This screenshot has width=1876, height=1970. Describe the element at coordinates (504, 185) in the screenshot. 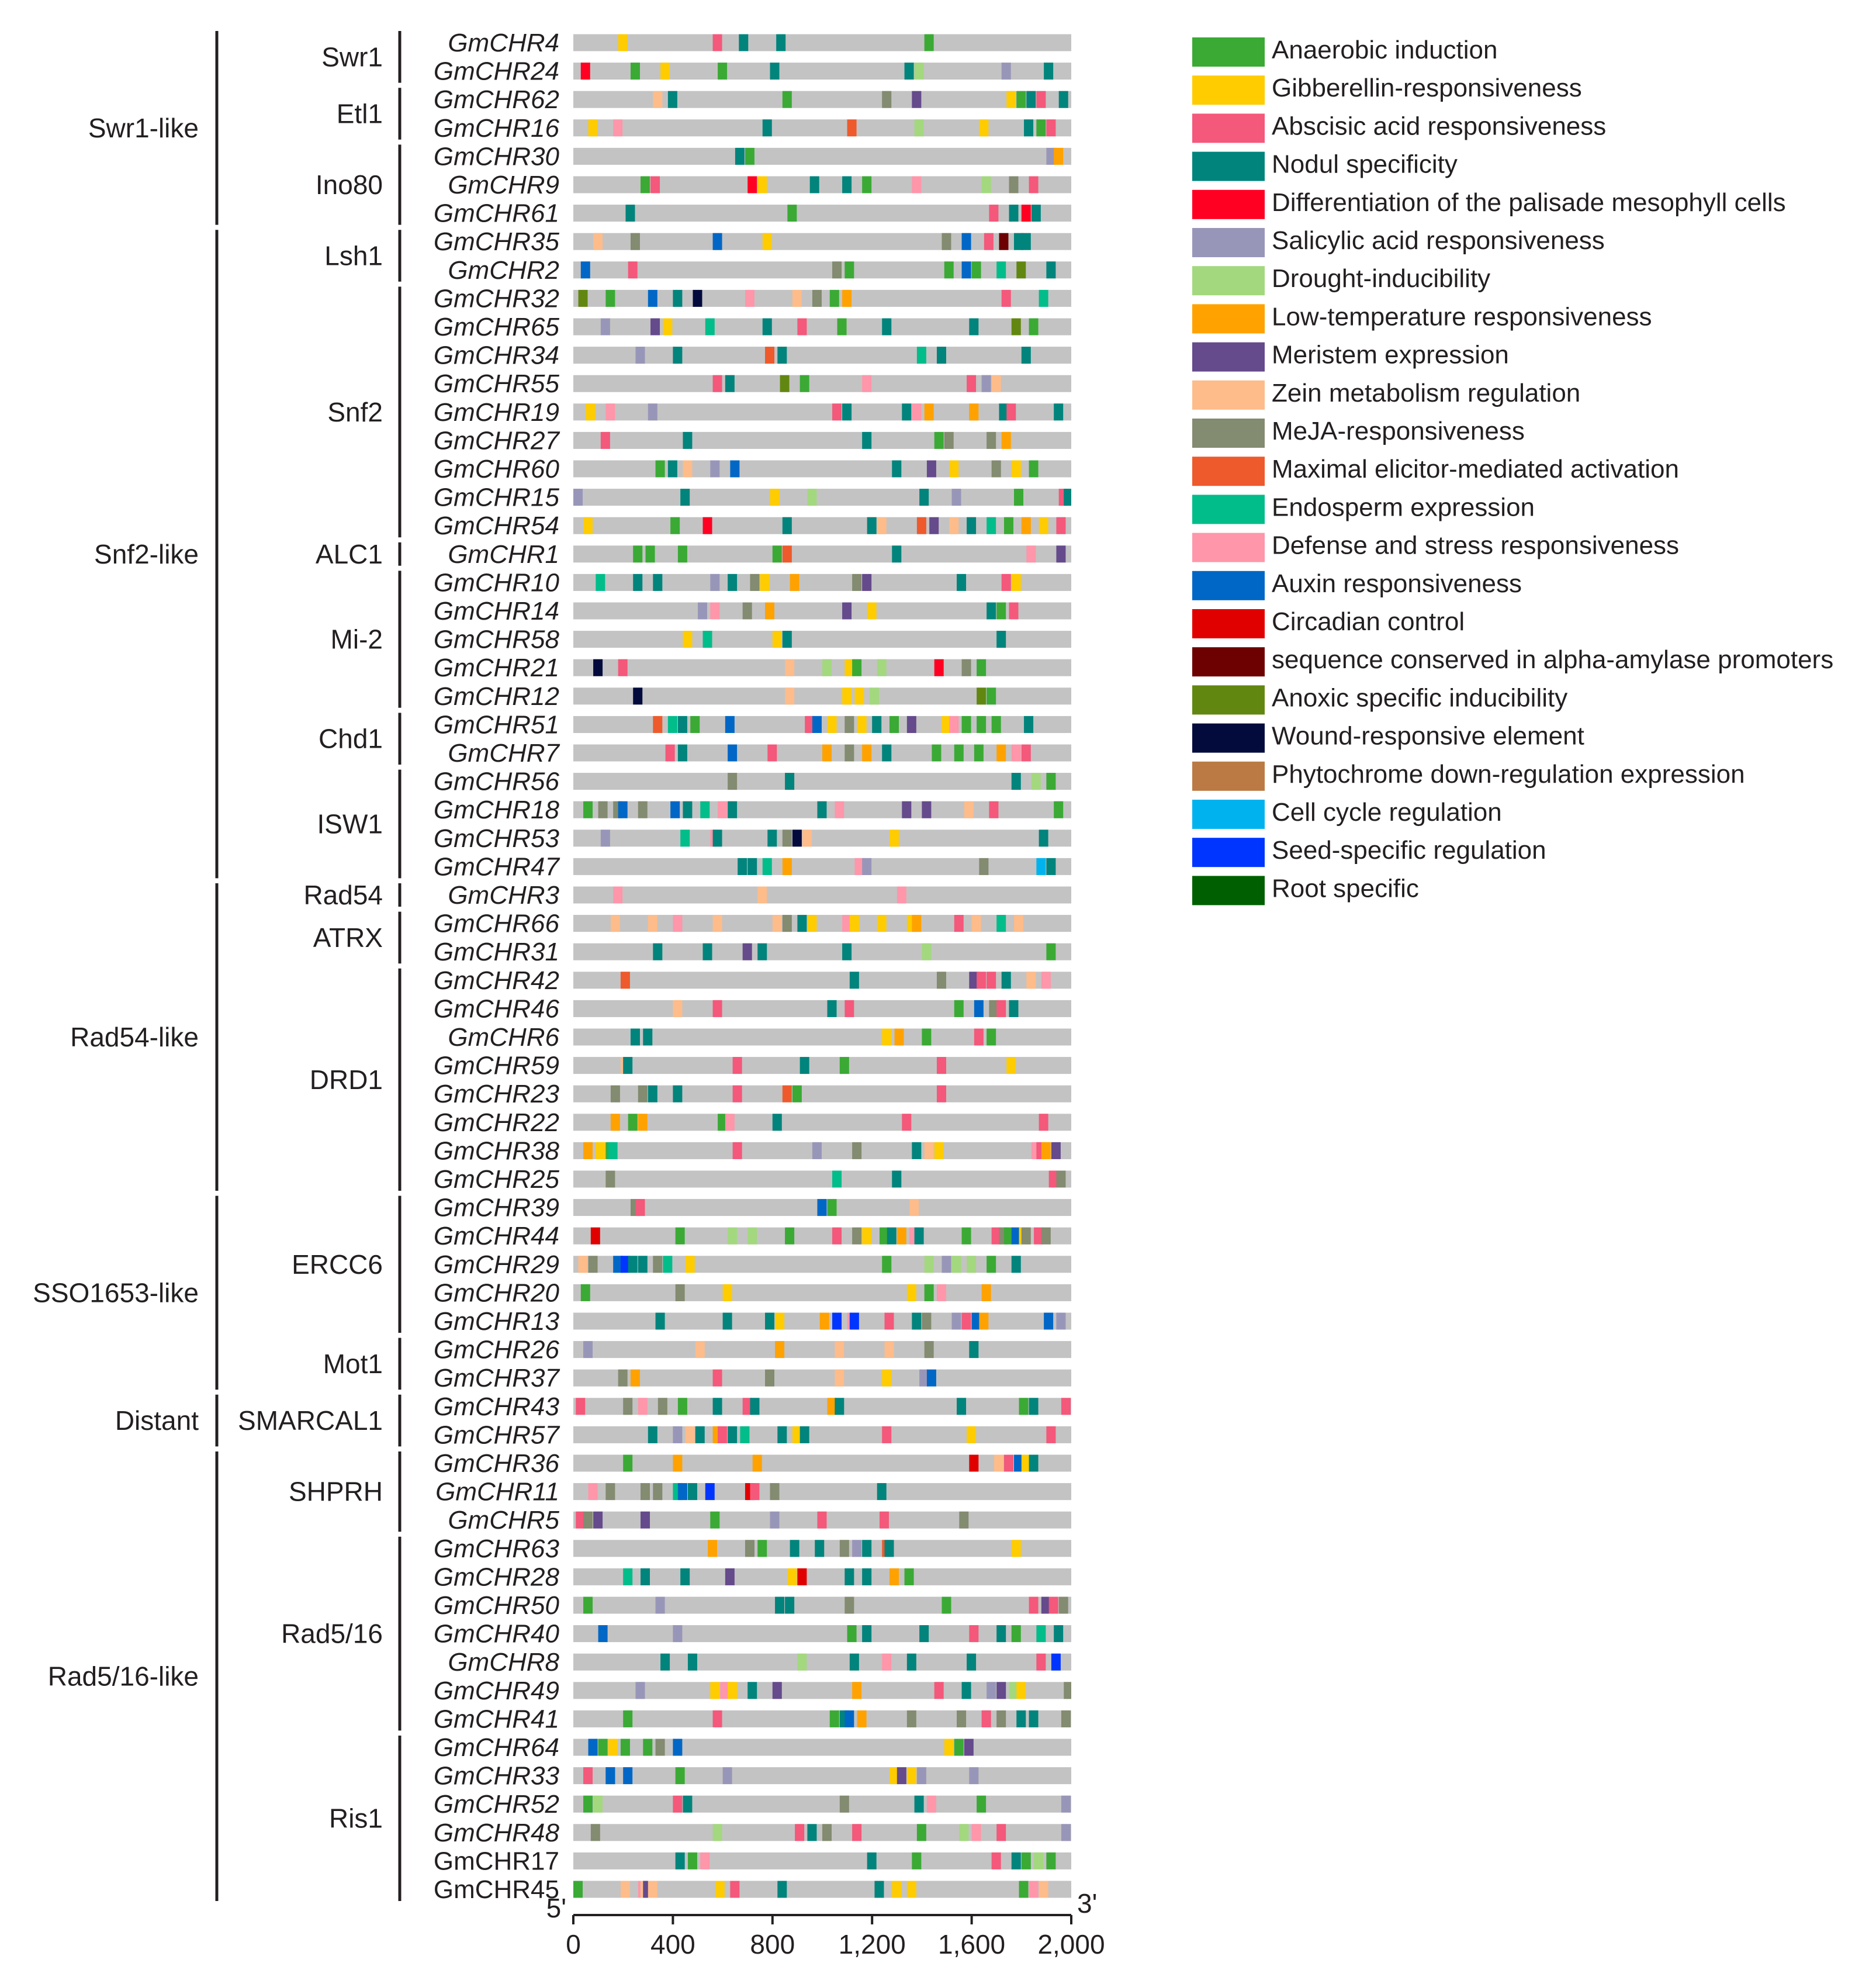

I see `gene-label: GmCHR9` at that location.